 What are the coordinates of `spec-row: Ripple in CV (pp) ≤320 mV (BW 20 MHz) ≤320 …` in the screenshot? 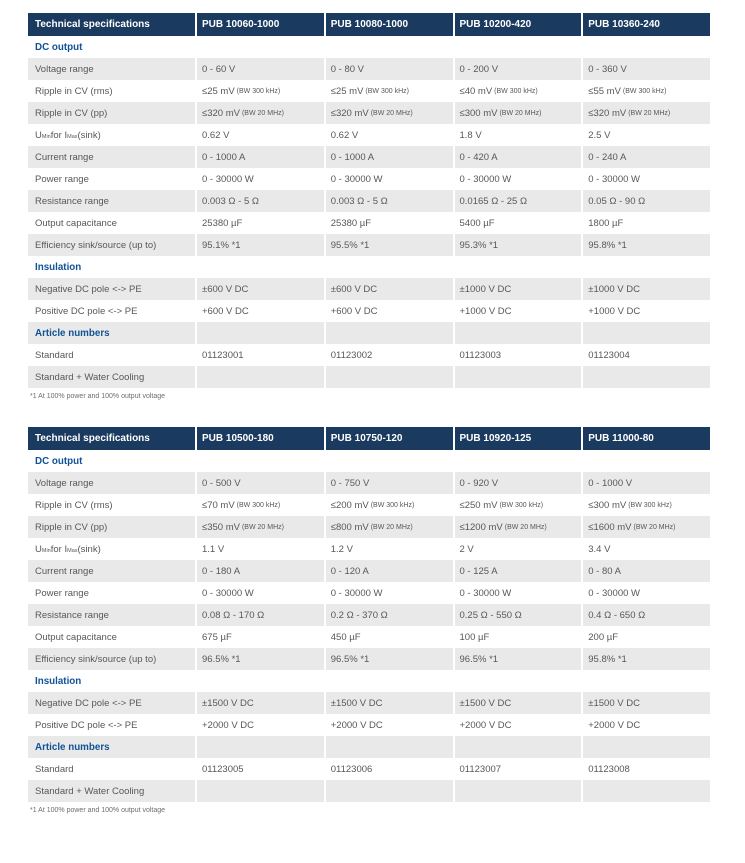 It's located at (369, 113).